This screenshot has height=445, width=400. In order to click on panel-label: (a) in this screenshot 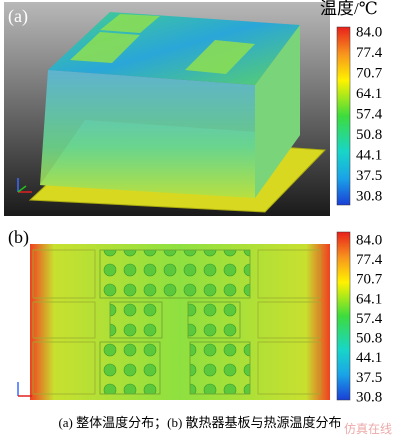, I will do `click(18, 16)`.